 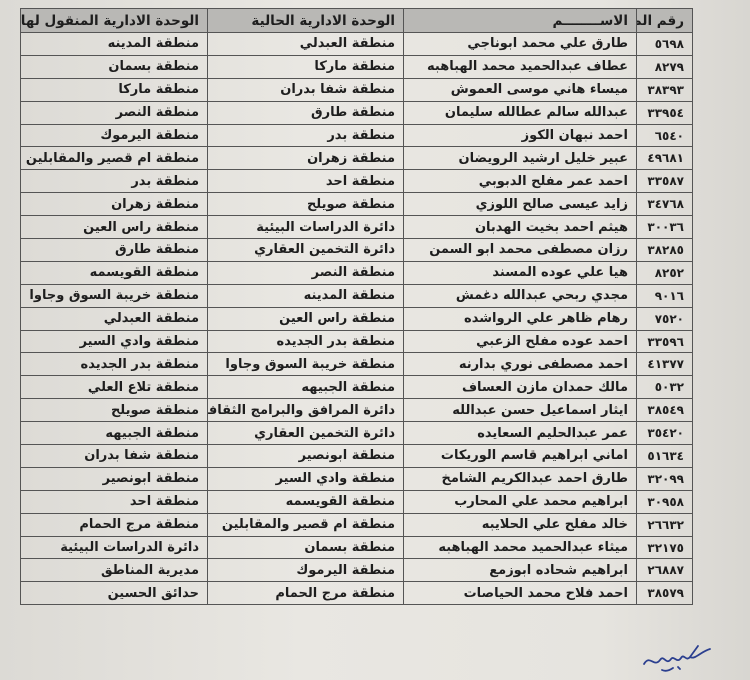 What do you see at coordinates (664, 501) in the screenshot?
I see `cell-file-number: ٣٠٩٥٨` at bounding box center [664, 501].